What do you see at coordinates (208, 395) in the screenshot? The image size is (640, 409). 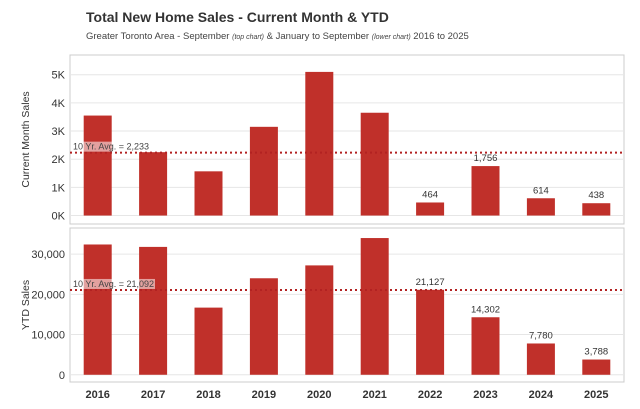 I see `x-tick-label: 2018` at bounding box center [208, 395].